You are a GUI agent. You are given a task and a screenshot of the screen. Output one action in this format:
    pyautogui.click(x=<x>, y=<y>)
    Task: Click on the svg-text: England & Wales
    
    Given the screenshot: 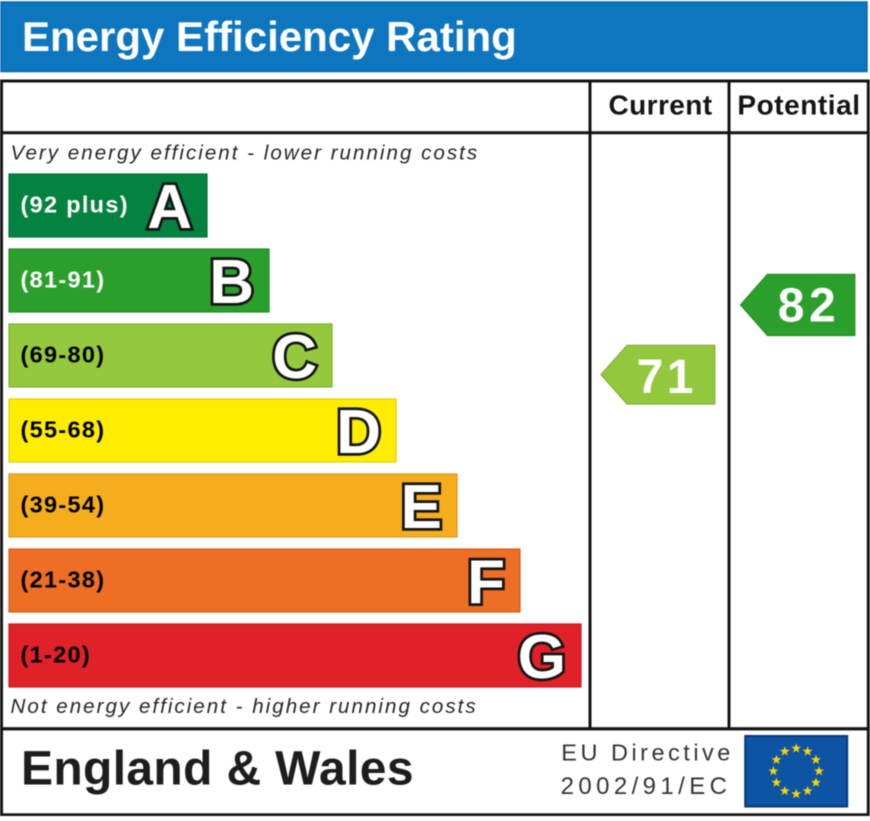 What is the action you would take?
    pyautogui.click(x=217, y=769)
    